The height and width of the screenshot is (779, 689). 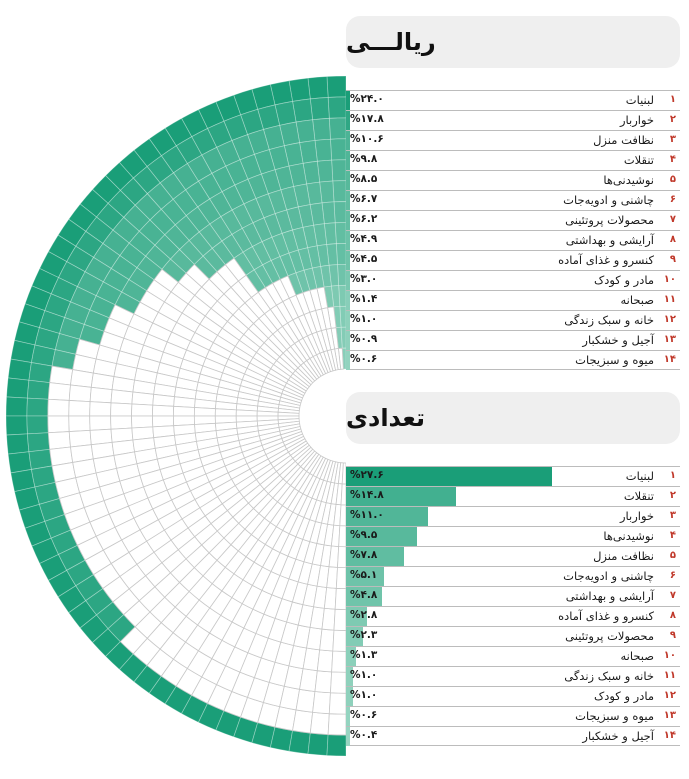 I want to click on title-count: تعدادی, so click(x=513, y=418).